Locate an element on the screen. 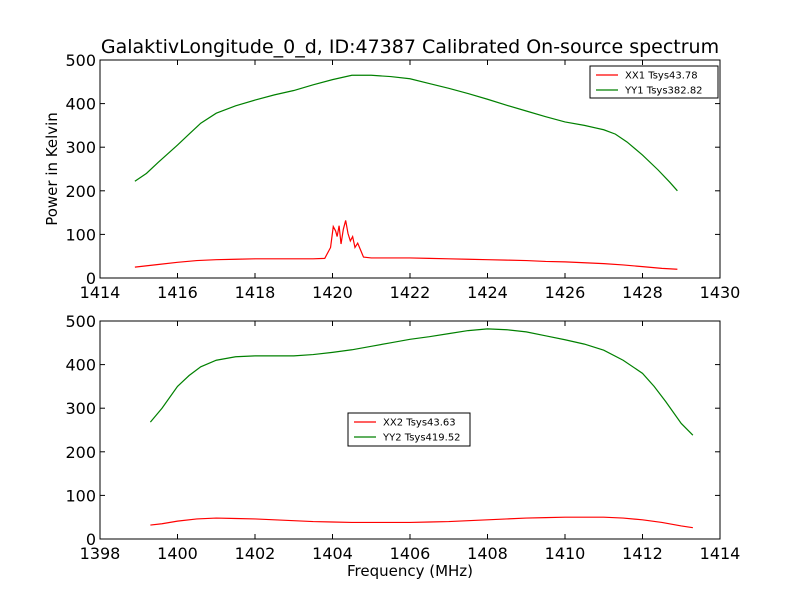 The height and width of the screenshot is (600, 800). legend: XX2 Tsys43.63 YY2 Tsys419.52 is located at coordinates (409, 429).